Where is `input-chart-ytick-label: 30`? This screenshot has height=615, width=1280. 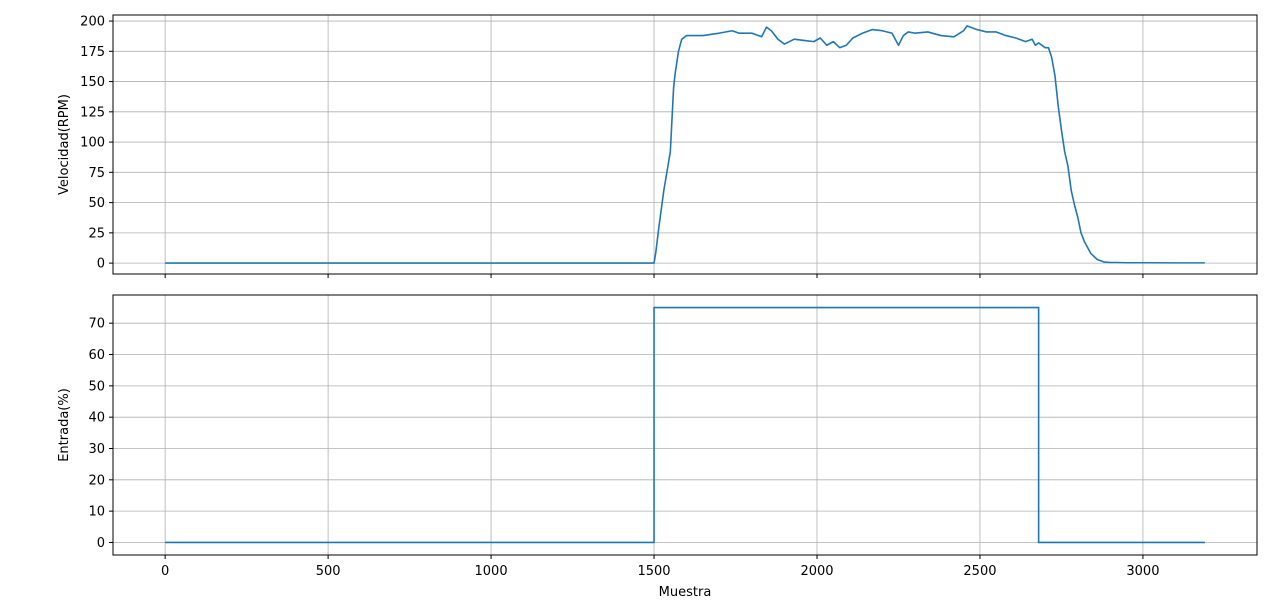
input-chart-ytick-label: 30 is located at coordinates (96, 449).